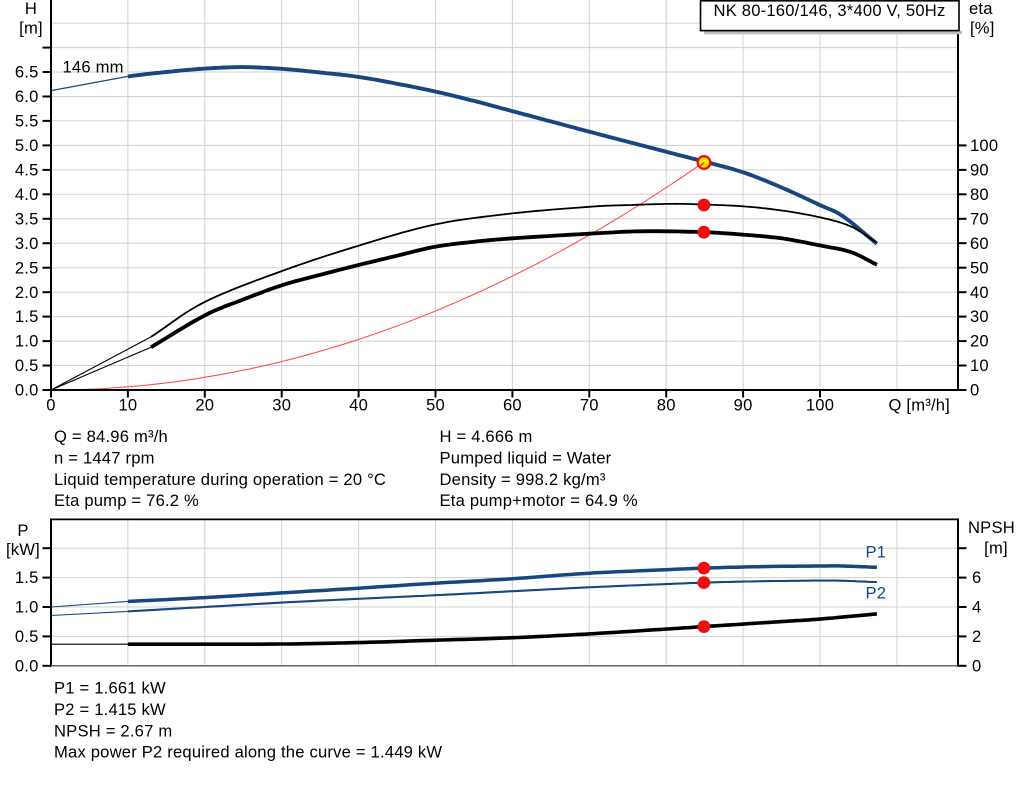 Image resolution: width=1024 pixels, height=786 pixels. Describe the element at coordinates (876, 593) in the screenshot. I see `svg-text: P2` at that location.